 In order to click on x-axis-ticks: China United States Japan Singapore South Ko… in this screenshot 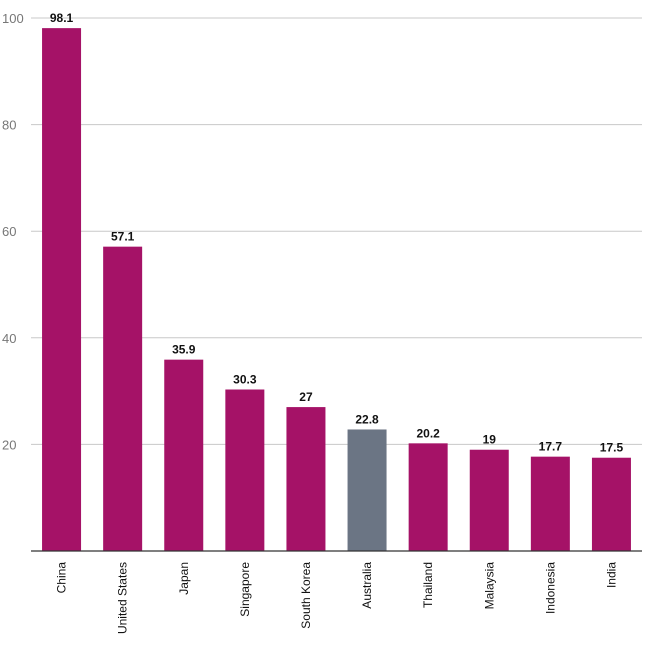, I will do `click(337, 598)`.